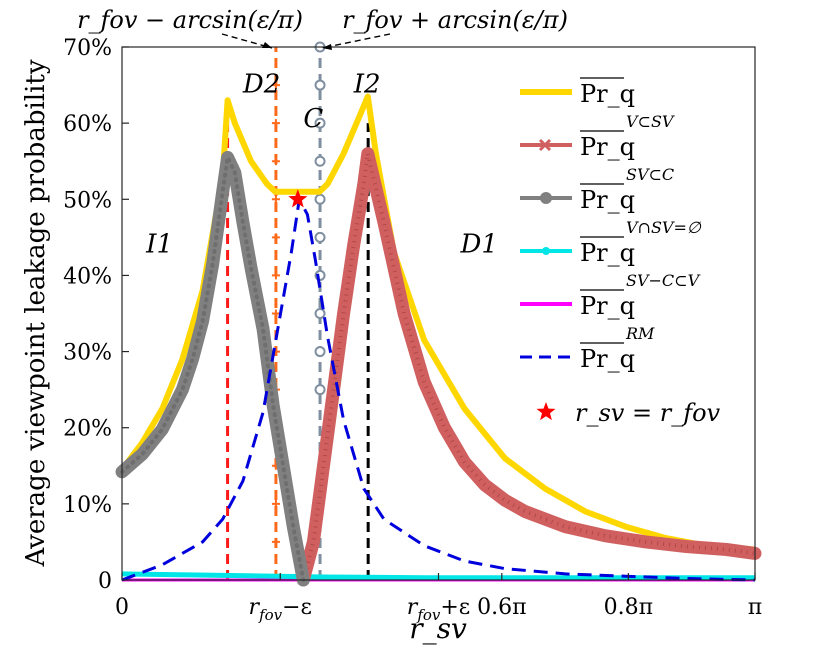 The image size is (830, 650). Describe the element at coordinates (648, 413) in the screenshot. I see `legend-marker-label: r_sv = r_fov` at that location.